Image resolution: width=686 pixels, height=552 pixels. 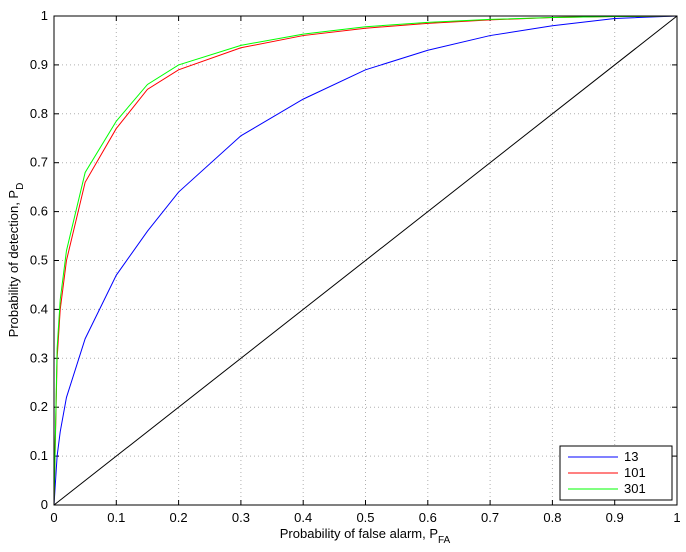 I want to click on y-tick-label: 0.2, so click(x=39, y=406).